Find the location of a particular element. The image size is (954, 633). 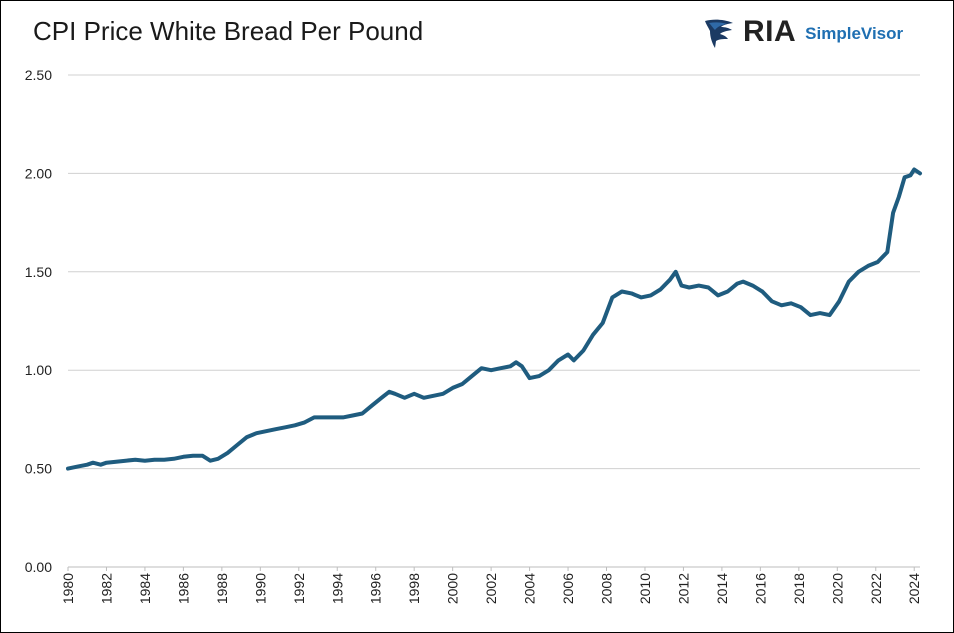

eagle-icon is located at coordinates (719, 33).